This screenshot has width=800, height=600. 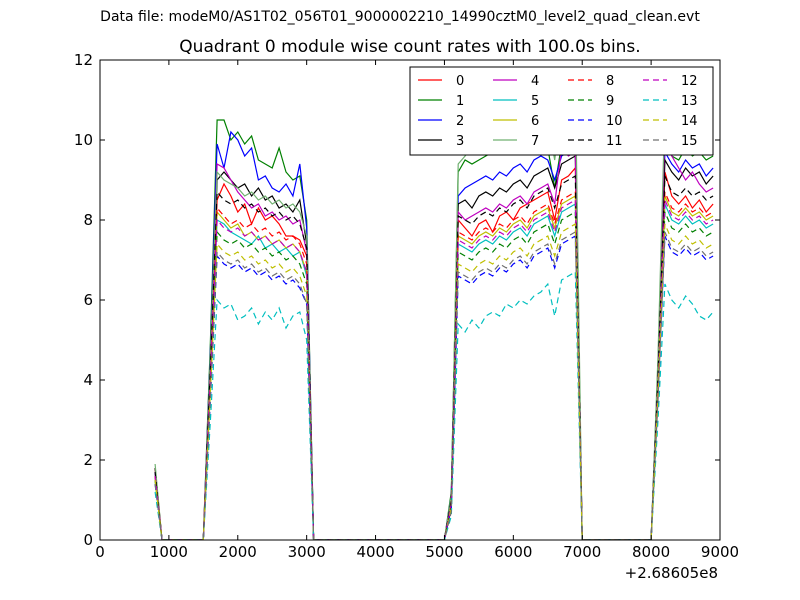 What do you see at coordinates (582, 552) in the screenshot?
I see `x-tick-label: 7000` at bounding box center [582, 552].